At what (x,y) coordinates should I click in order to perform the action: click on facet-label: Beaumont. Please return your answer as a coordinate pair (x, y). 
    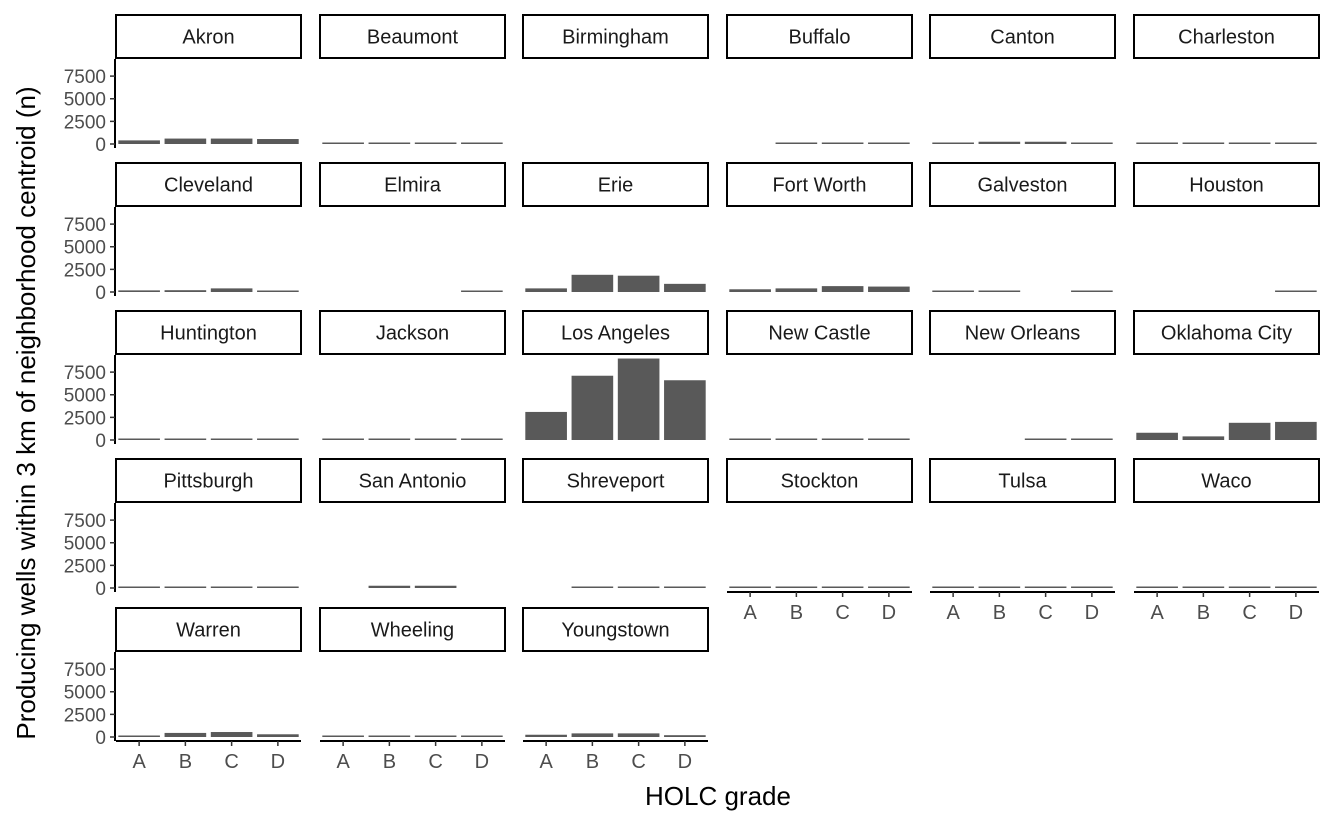
    Looking at the image, I should click on (413, 38).